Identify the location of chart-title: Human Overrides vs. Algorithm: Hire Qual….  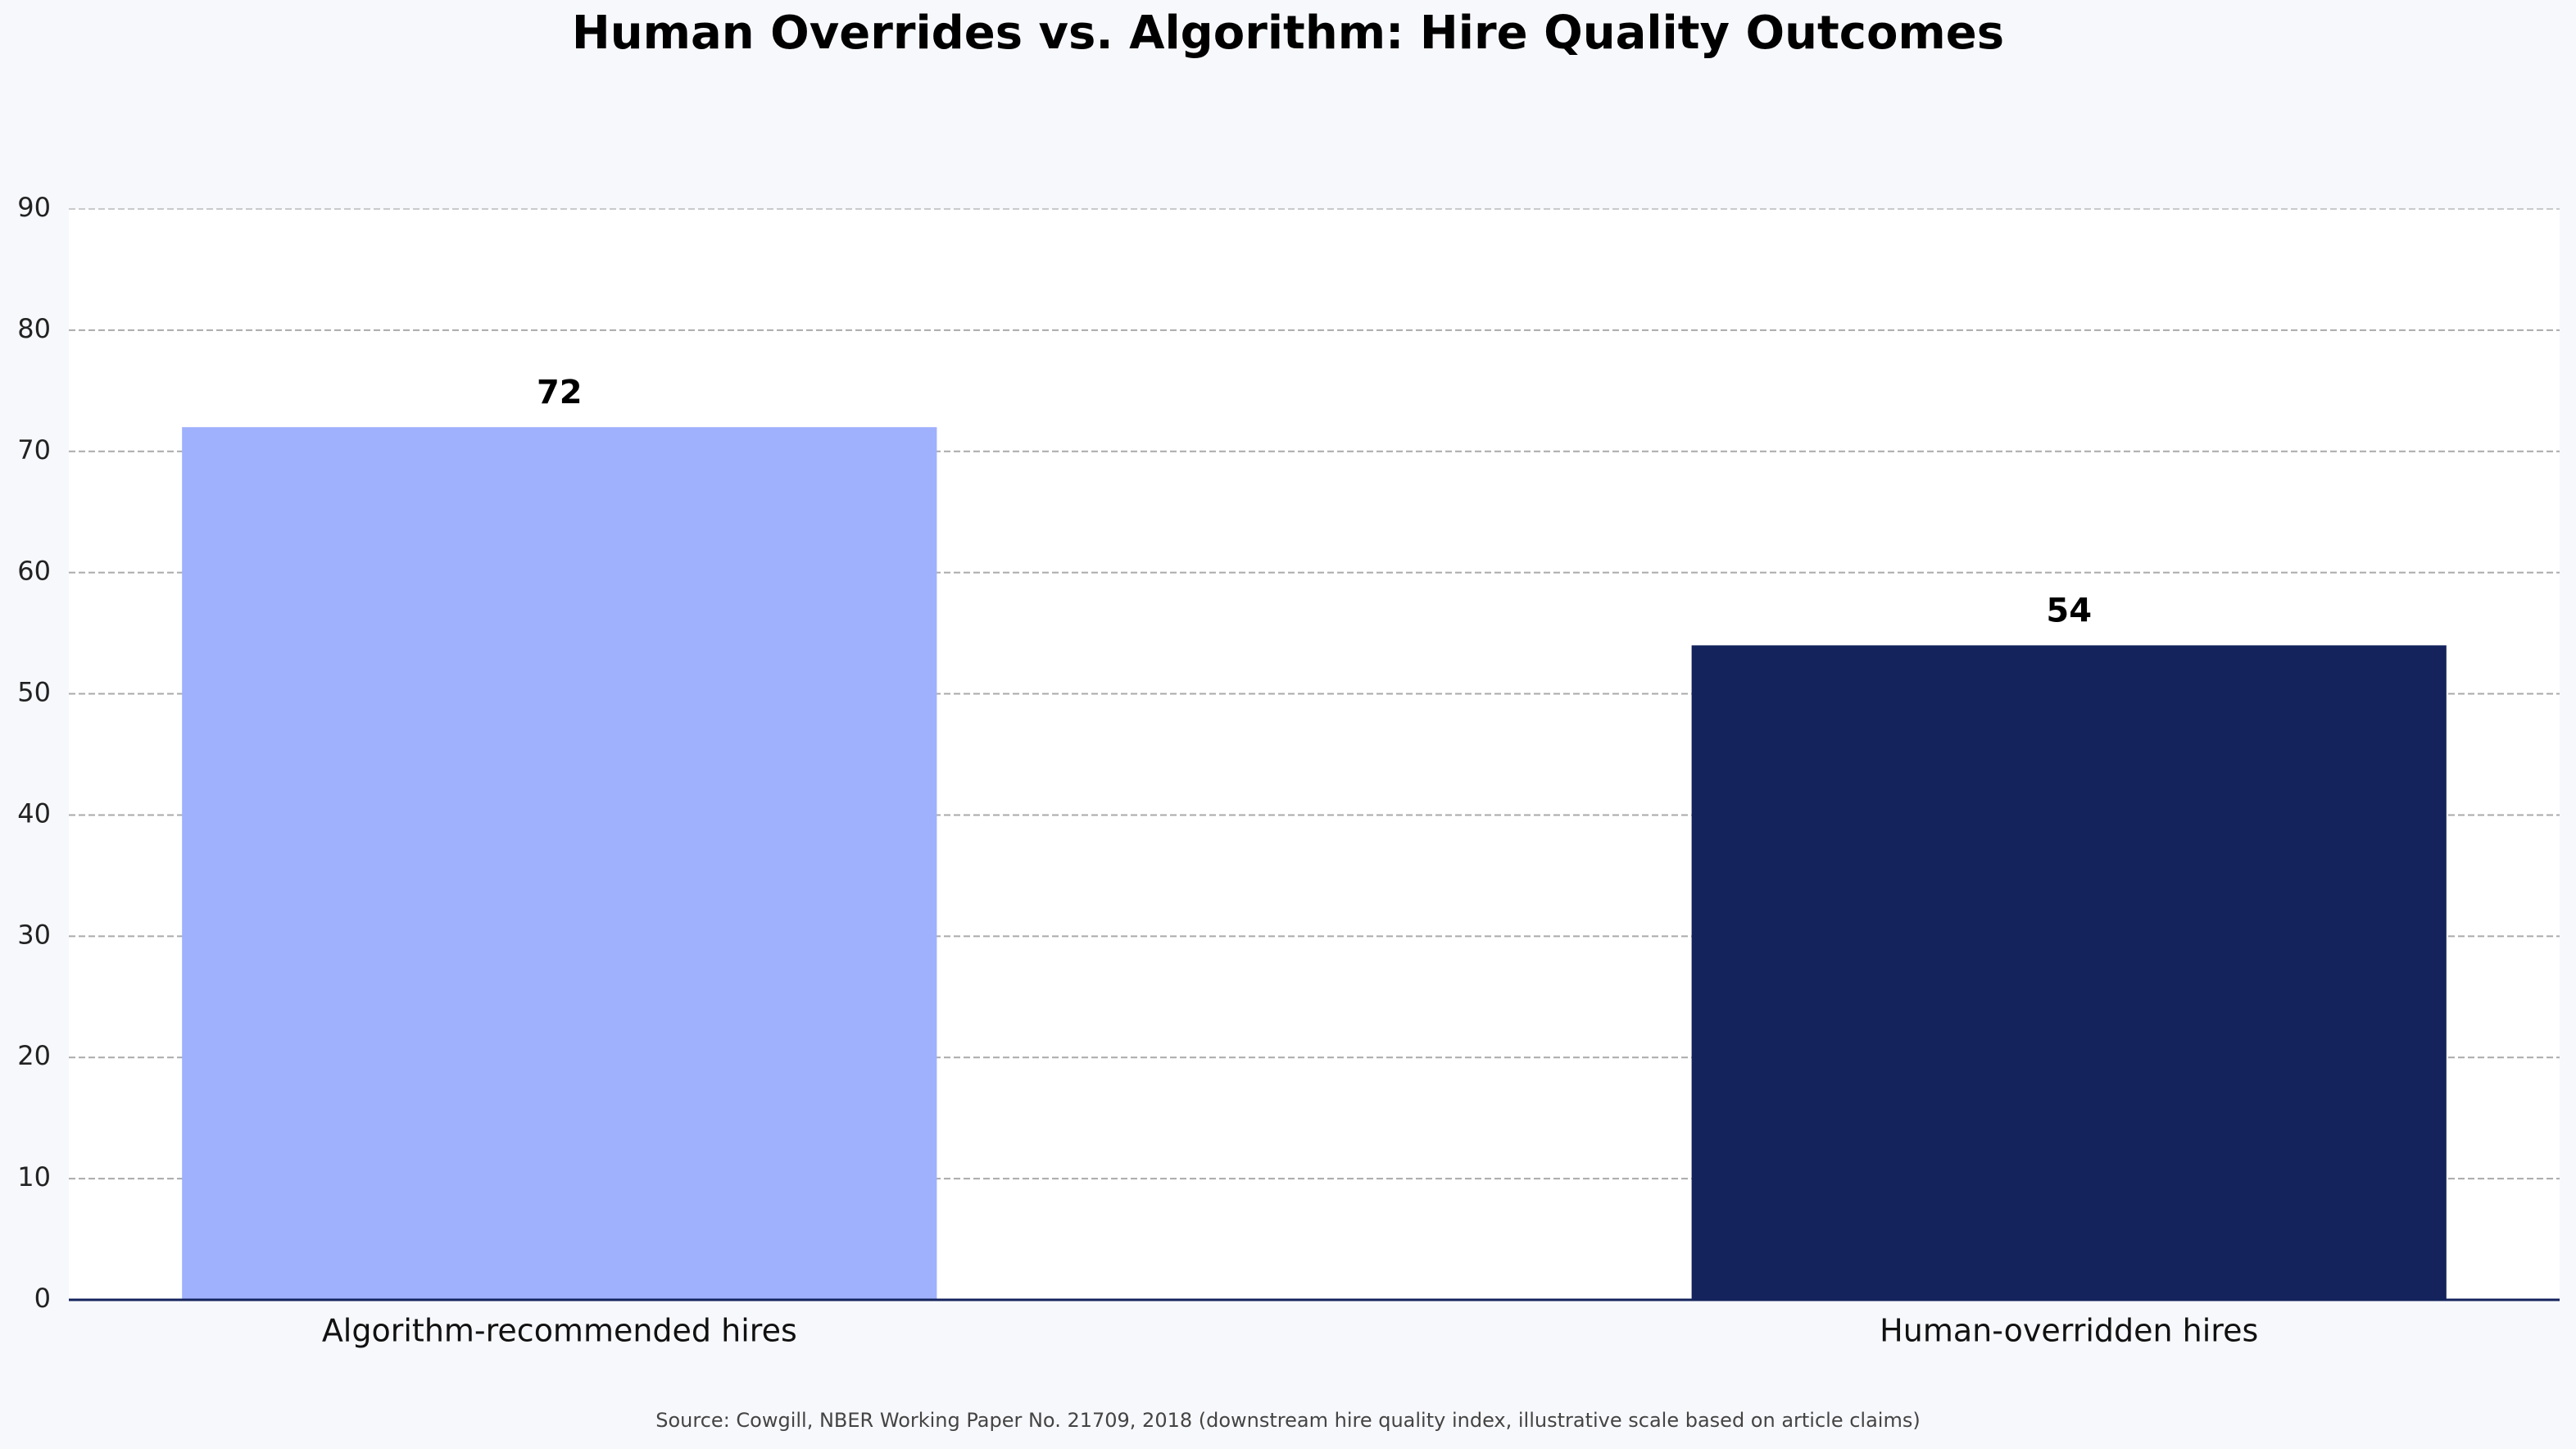
(1288, 33).